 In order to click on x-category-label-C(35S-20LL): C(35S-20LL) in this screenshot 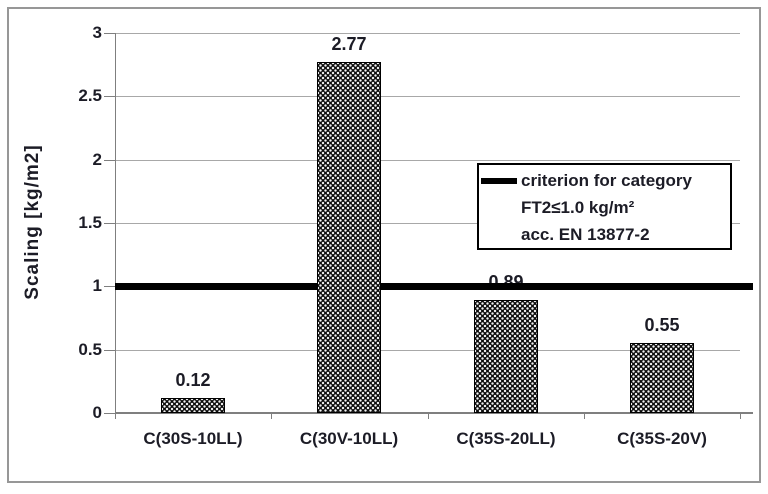, I will do `click(506, 438)`.